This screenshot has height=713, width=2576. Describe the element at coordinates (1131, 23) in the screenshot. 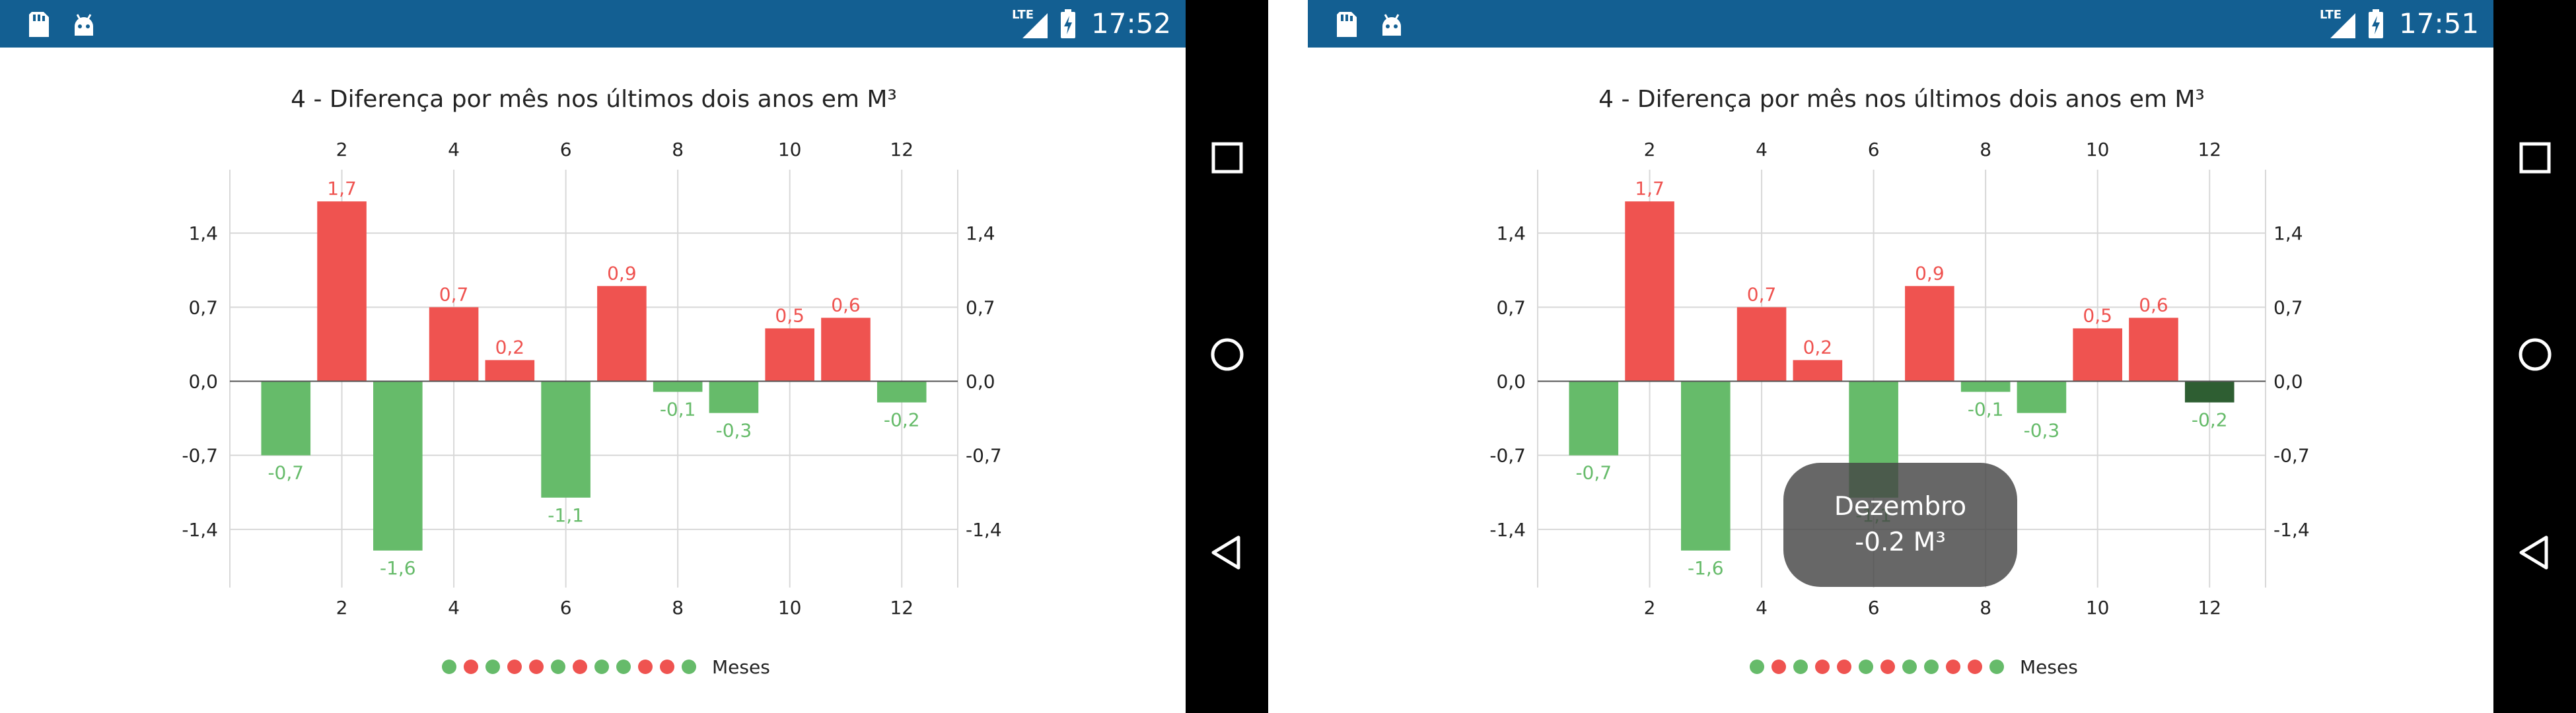

I see `clock: 17:52` at that location.